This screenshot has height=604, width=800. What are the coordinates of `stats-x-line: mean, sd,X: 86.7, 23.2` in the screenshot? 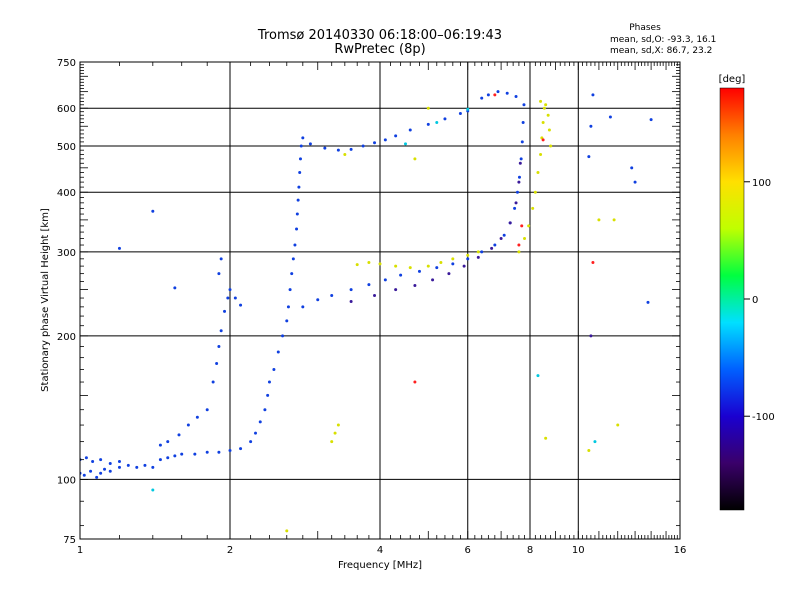 It's located at (661, 51).